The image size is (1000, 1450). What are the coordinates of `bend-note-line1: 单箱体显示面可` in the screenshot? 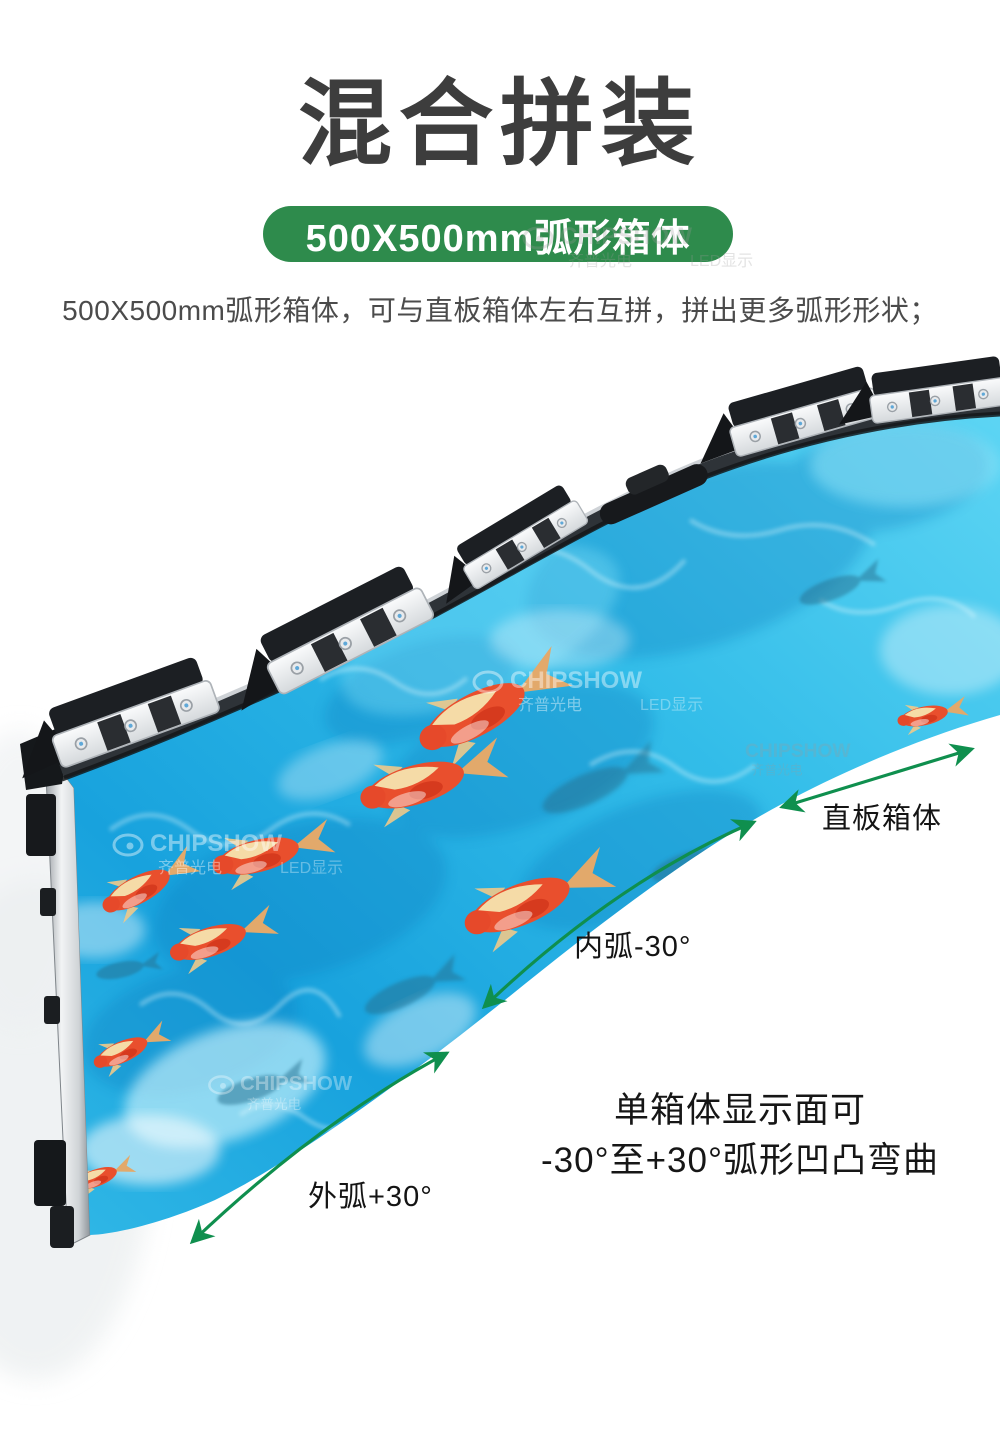 It's located at (739, 1110).